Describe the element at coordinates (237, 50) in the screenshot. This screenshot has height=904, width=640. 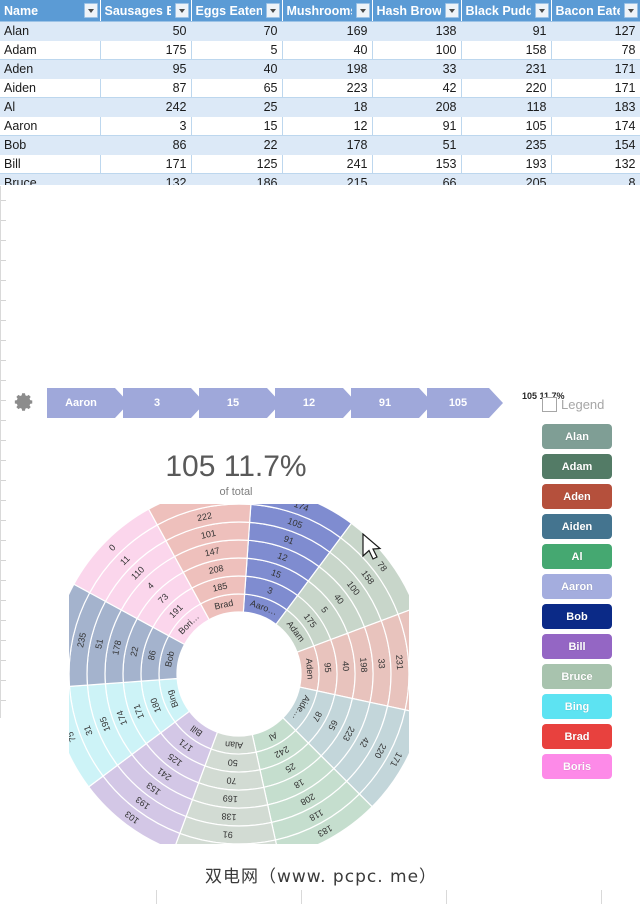
I see `cell-value: 5` at that location.